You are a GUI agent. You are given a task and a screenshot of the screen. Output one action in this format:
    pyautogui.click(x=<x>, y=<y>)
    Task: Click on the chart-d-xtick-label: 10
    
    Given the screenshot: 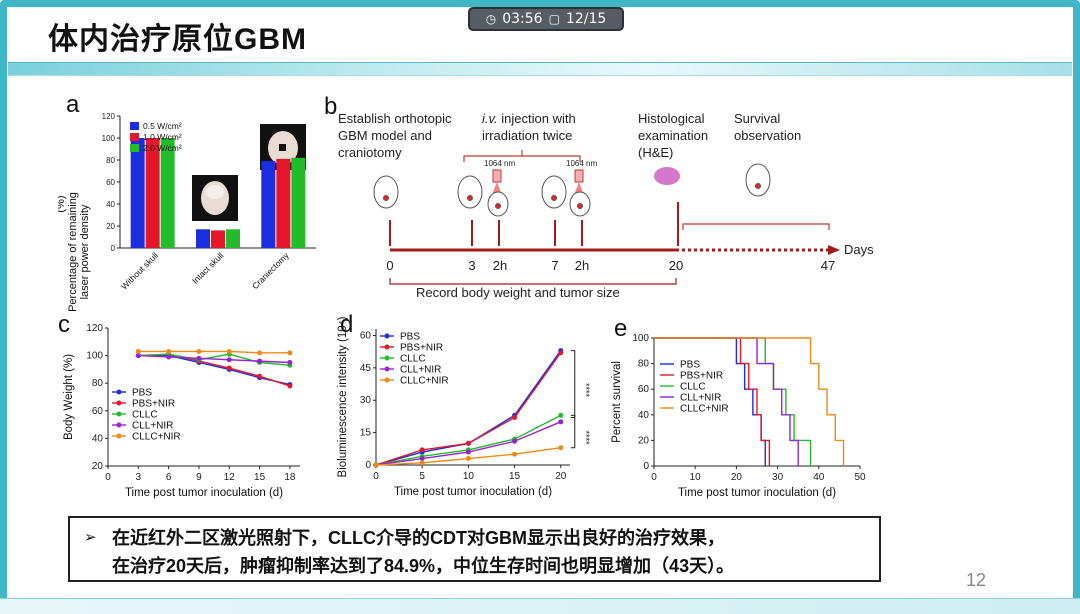 What is the action you would take?
    pyautogui.click(x=469, y=476)
    